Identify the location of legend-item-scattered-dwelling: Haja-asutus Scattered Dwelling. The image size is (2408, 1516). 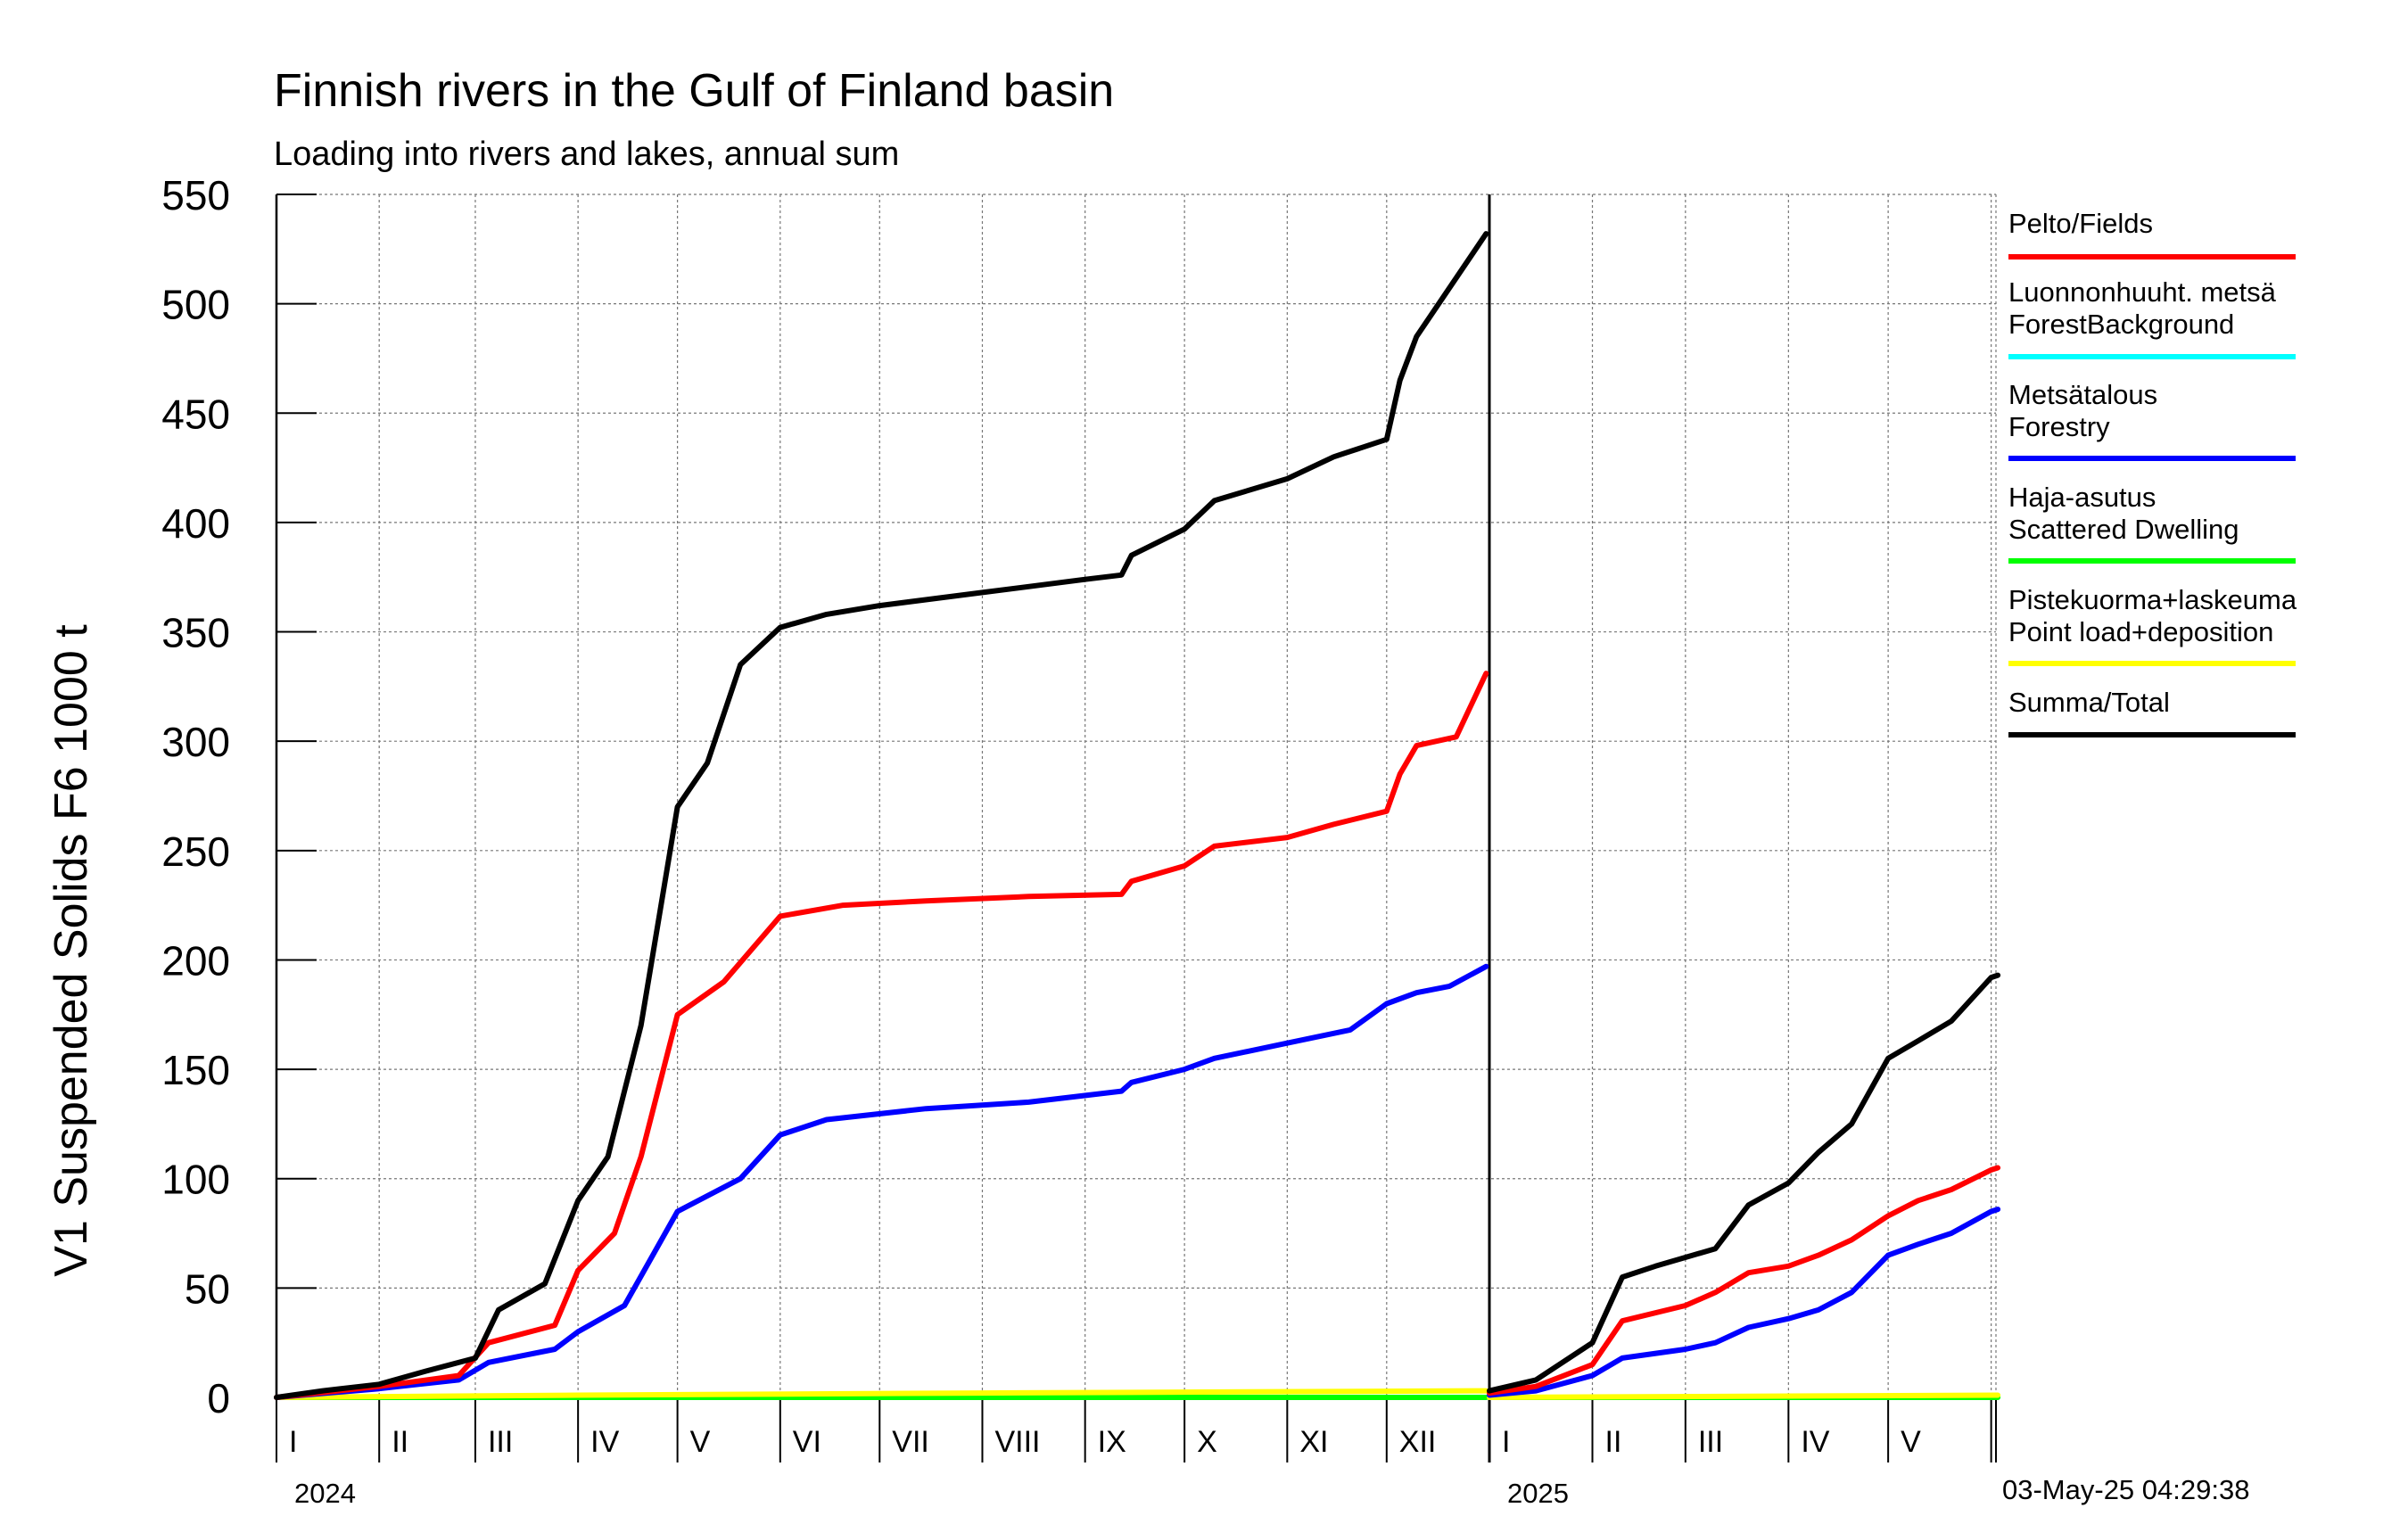
(2155, 514).